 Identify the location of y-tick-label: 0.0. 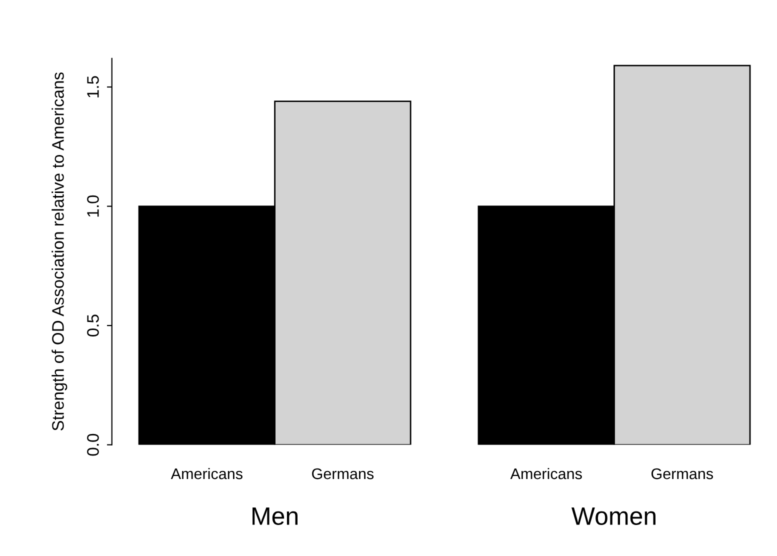
(93, 445).